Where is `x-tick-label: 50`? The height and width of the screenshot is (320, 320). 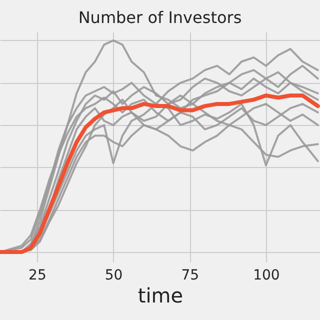
x-tick-label: 50 is located at coordinates (113, 276).